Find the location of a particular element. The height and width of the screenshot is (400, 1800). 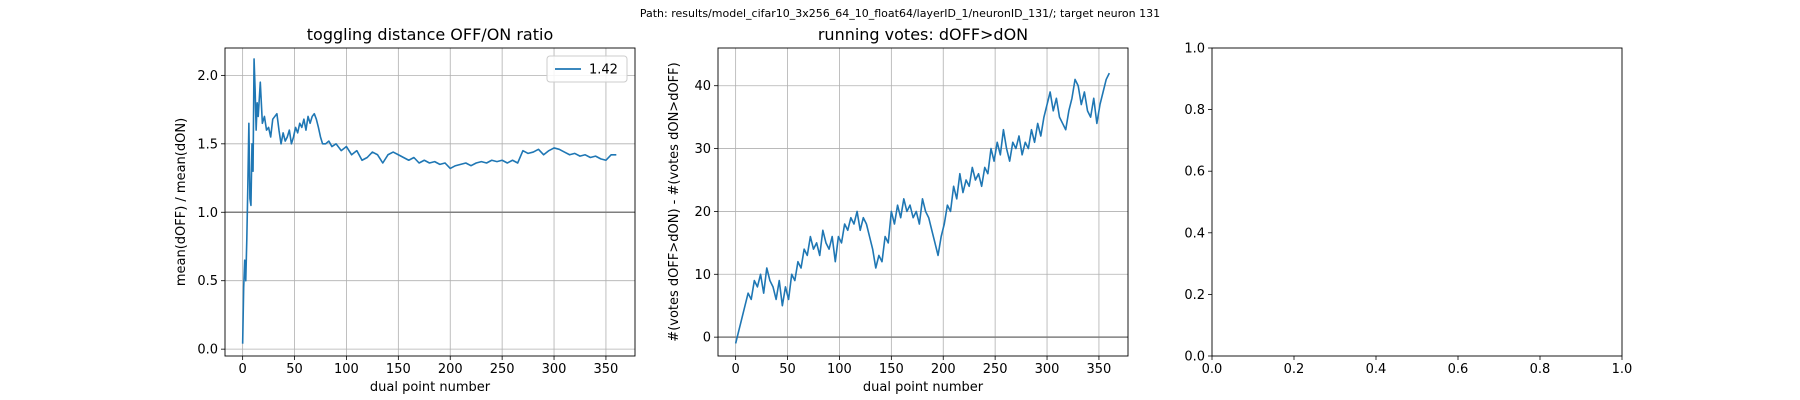

y-axis-label: mean(dOFF) / mean(dON) is located at coordinates (181, 202).